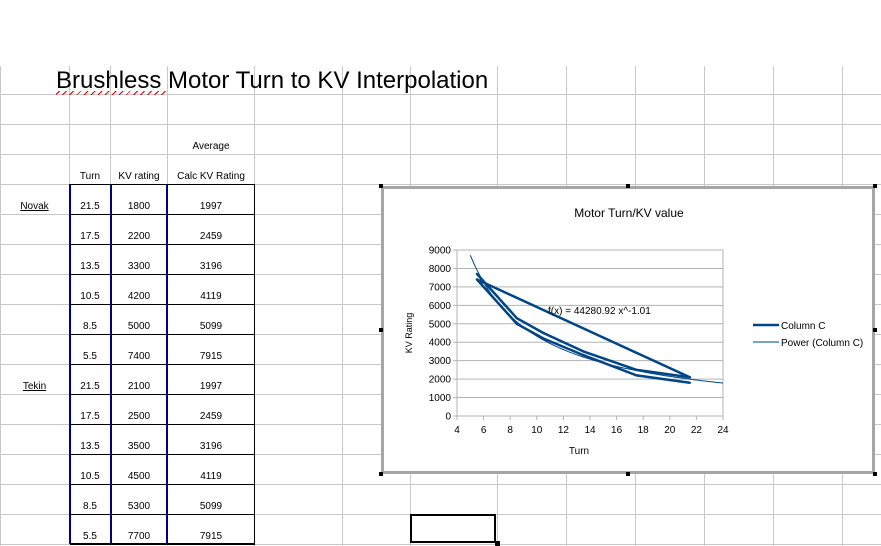  Describe the element at coordinates (90, 176) in the screenshot. I see `header-turn: Turn` at that location.